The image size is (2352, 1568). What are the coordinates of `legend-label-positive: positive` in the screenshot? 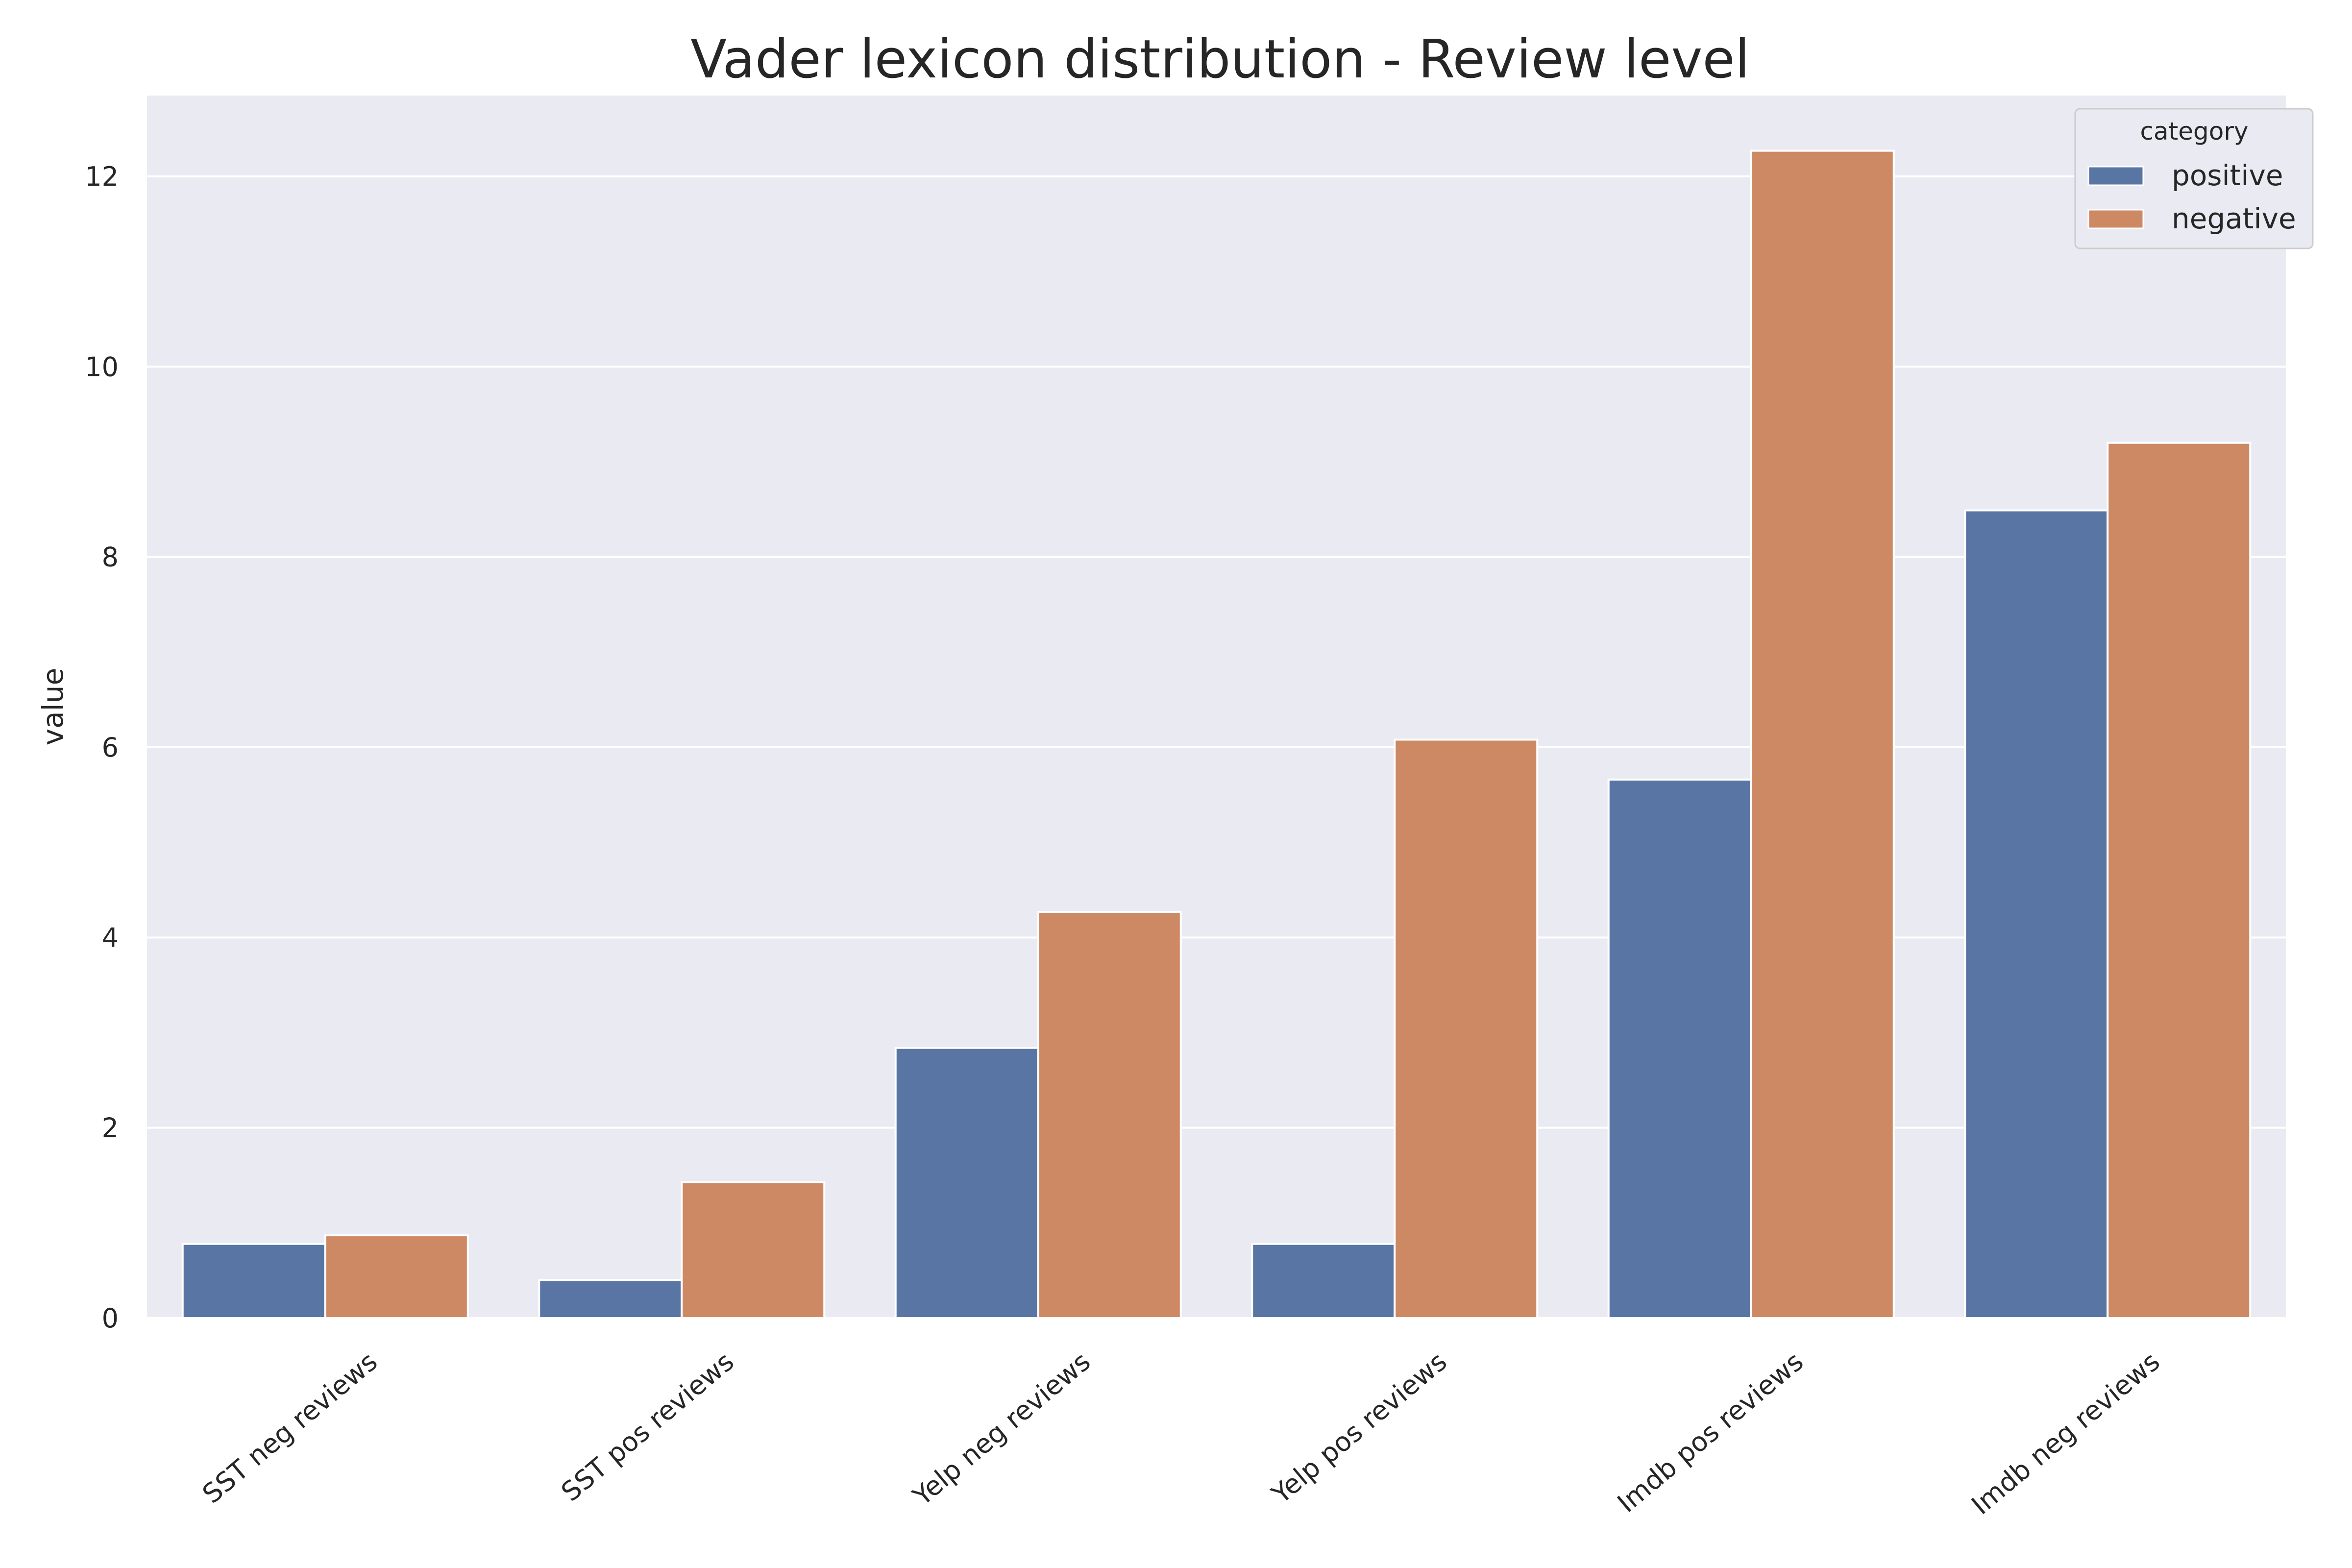 It's located at (2227, 175).